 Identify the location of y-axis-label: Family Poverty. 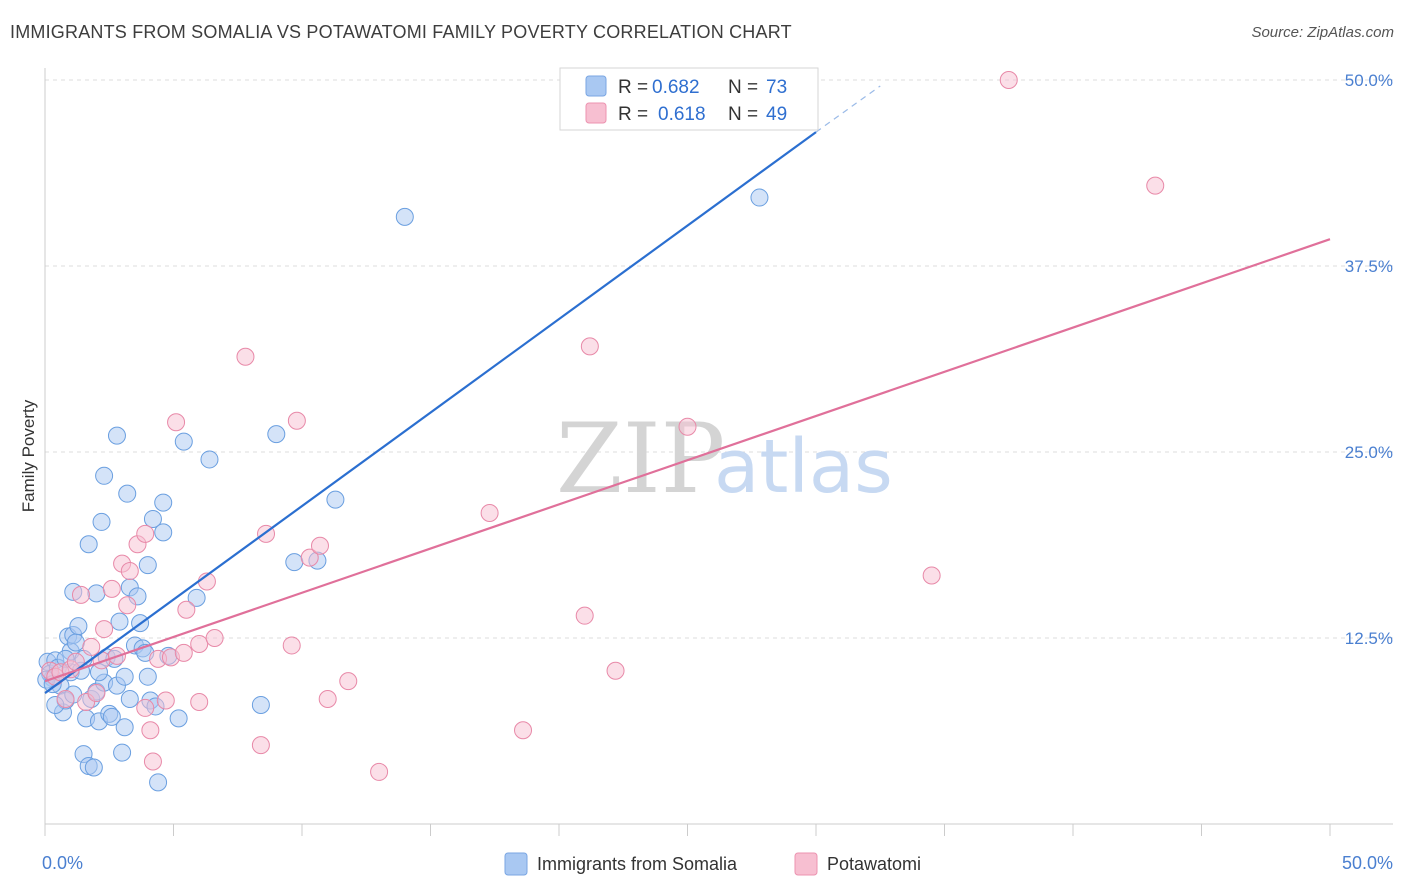
(28, 455).